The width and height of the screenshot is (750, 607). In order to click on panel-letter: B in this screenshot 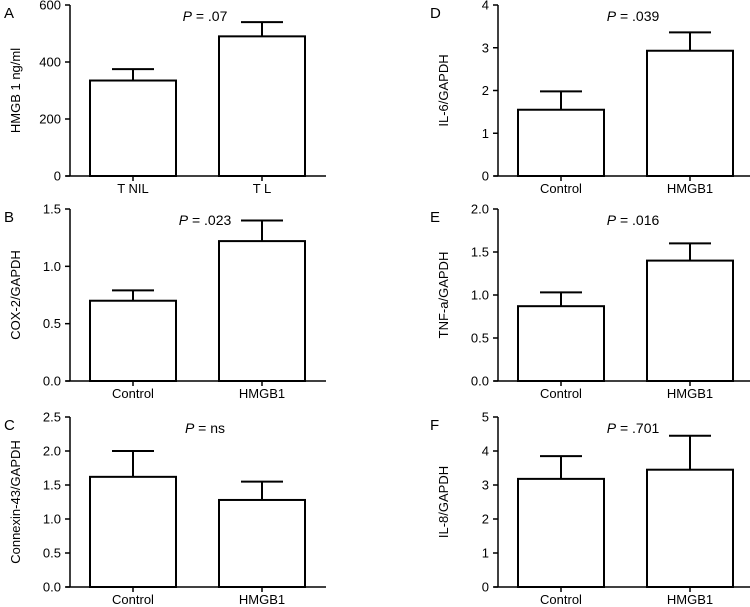, I will do `click(9, 217)`.